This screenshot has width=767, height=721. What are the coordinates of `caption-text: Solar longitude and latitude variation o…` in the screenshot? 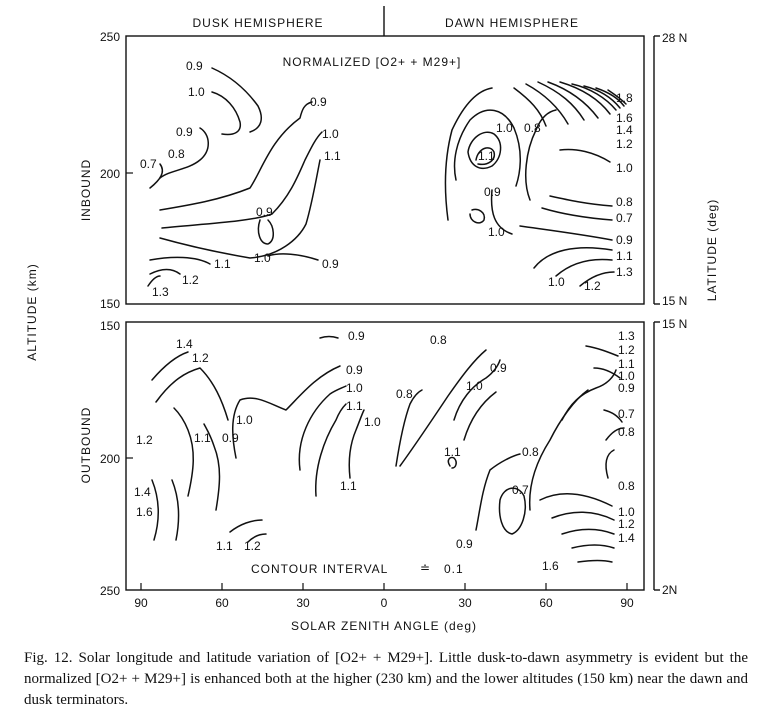 It's located at (386, 679).